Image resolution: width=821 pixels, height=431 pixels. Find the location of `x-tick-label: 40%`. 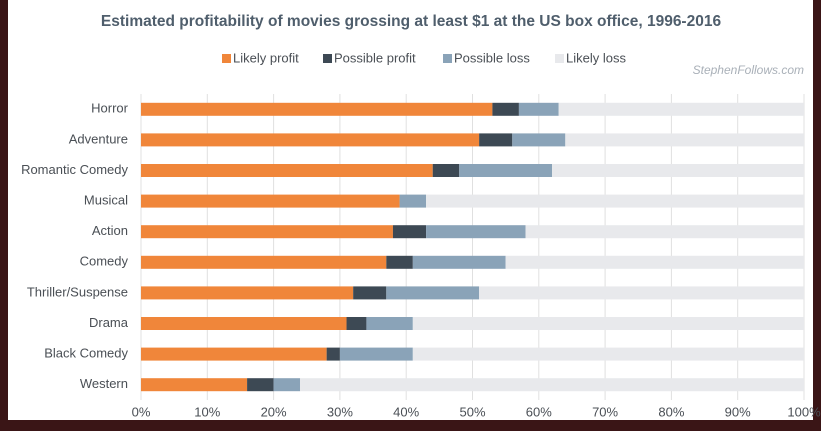

x-tick-label: 40% is located at coordinates (406, 411).